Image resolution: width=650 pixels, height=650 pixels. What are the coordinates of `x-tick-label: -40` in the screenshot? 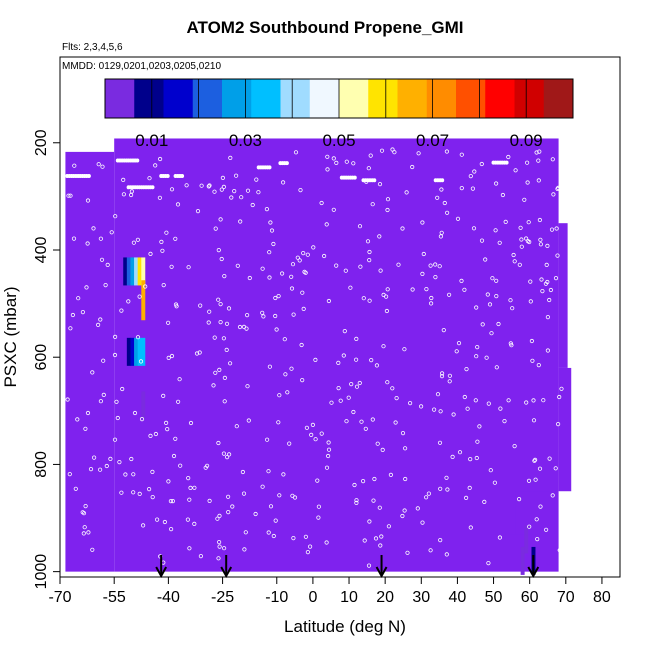 It's located at (168, 597).